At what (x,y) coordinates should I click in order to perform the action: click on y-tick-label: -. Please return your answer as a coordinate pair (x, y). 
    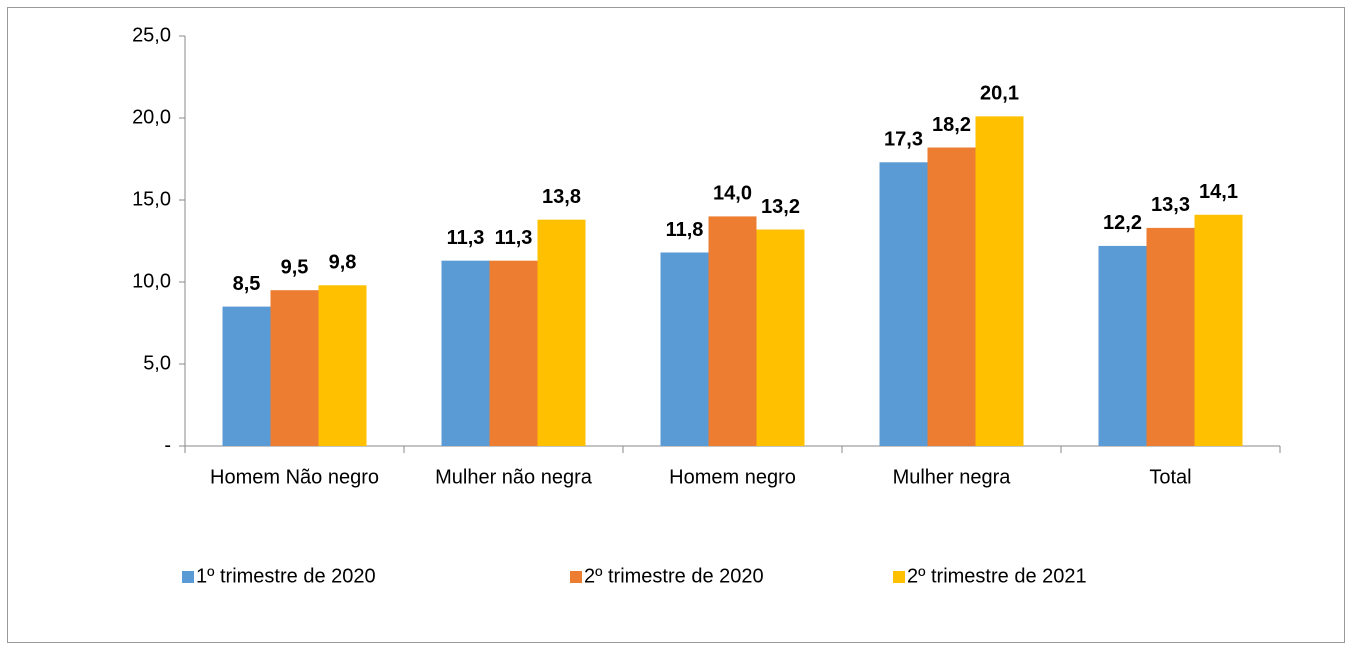
    Looking at the image, I should click on (167, 445).